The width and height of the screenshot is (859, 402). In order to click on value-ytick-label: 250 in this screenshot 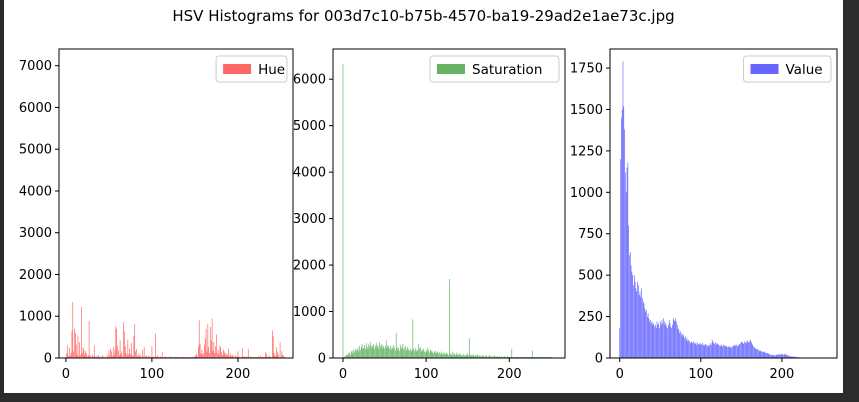, I will do `click(590, 317)`.